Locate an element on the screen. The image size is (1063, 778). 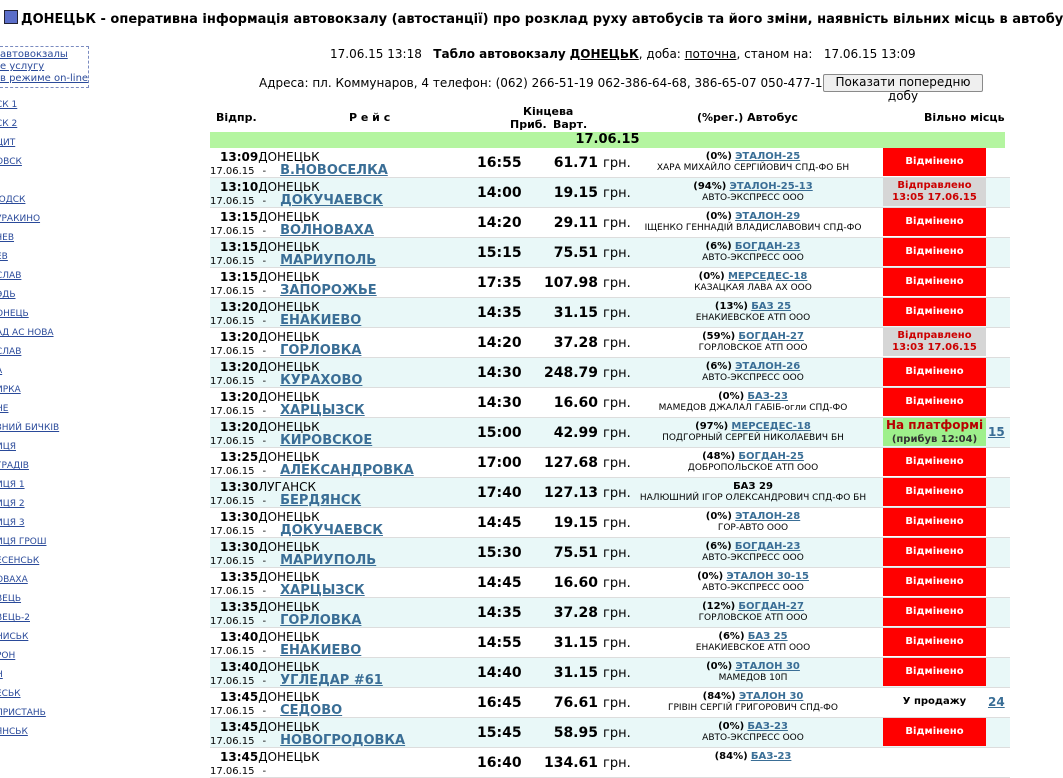
bus-info: (94%) ЭТАЛОН-25-13 АВТО-ЭКСПРЕСС ООО is located at coordinates (753, 192).